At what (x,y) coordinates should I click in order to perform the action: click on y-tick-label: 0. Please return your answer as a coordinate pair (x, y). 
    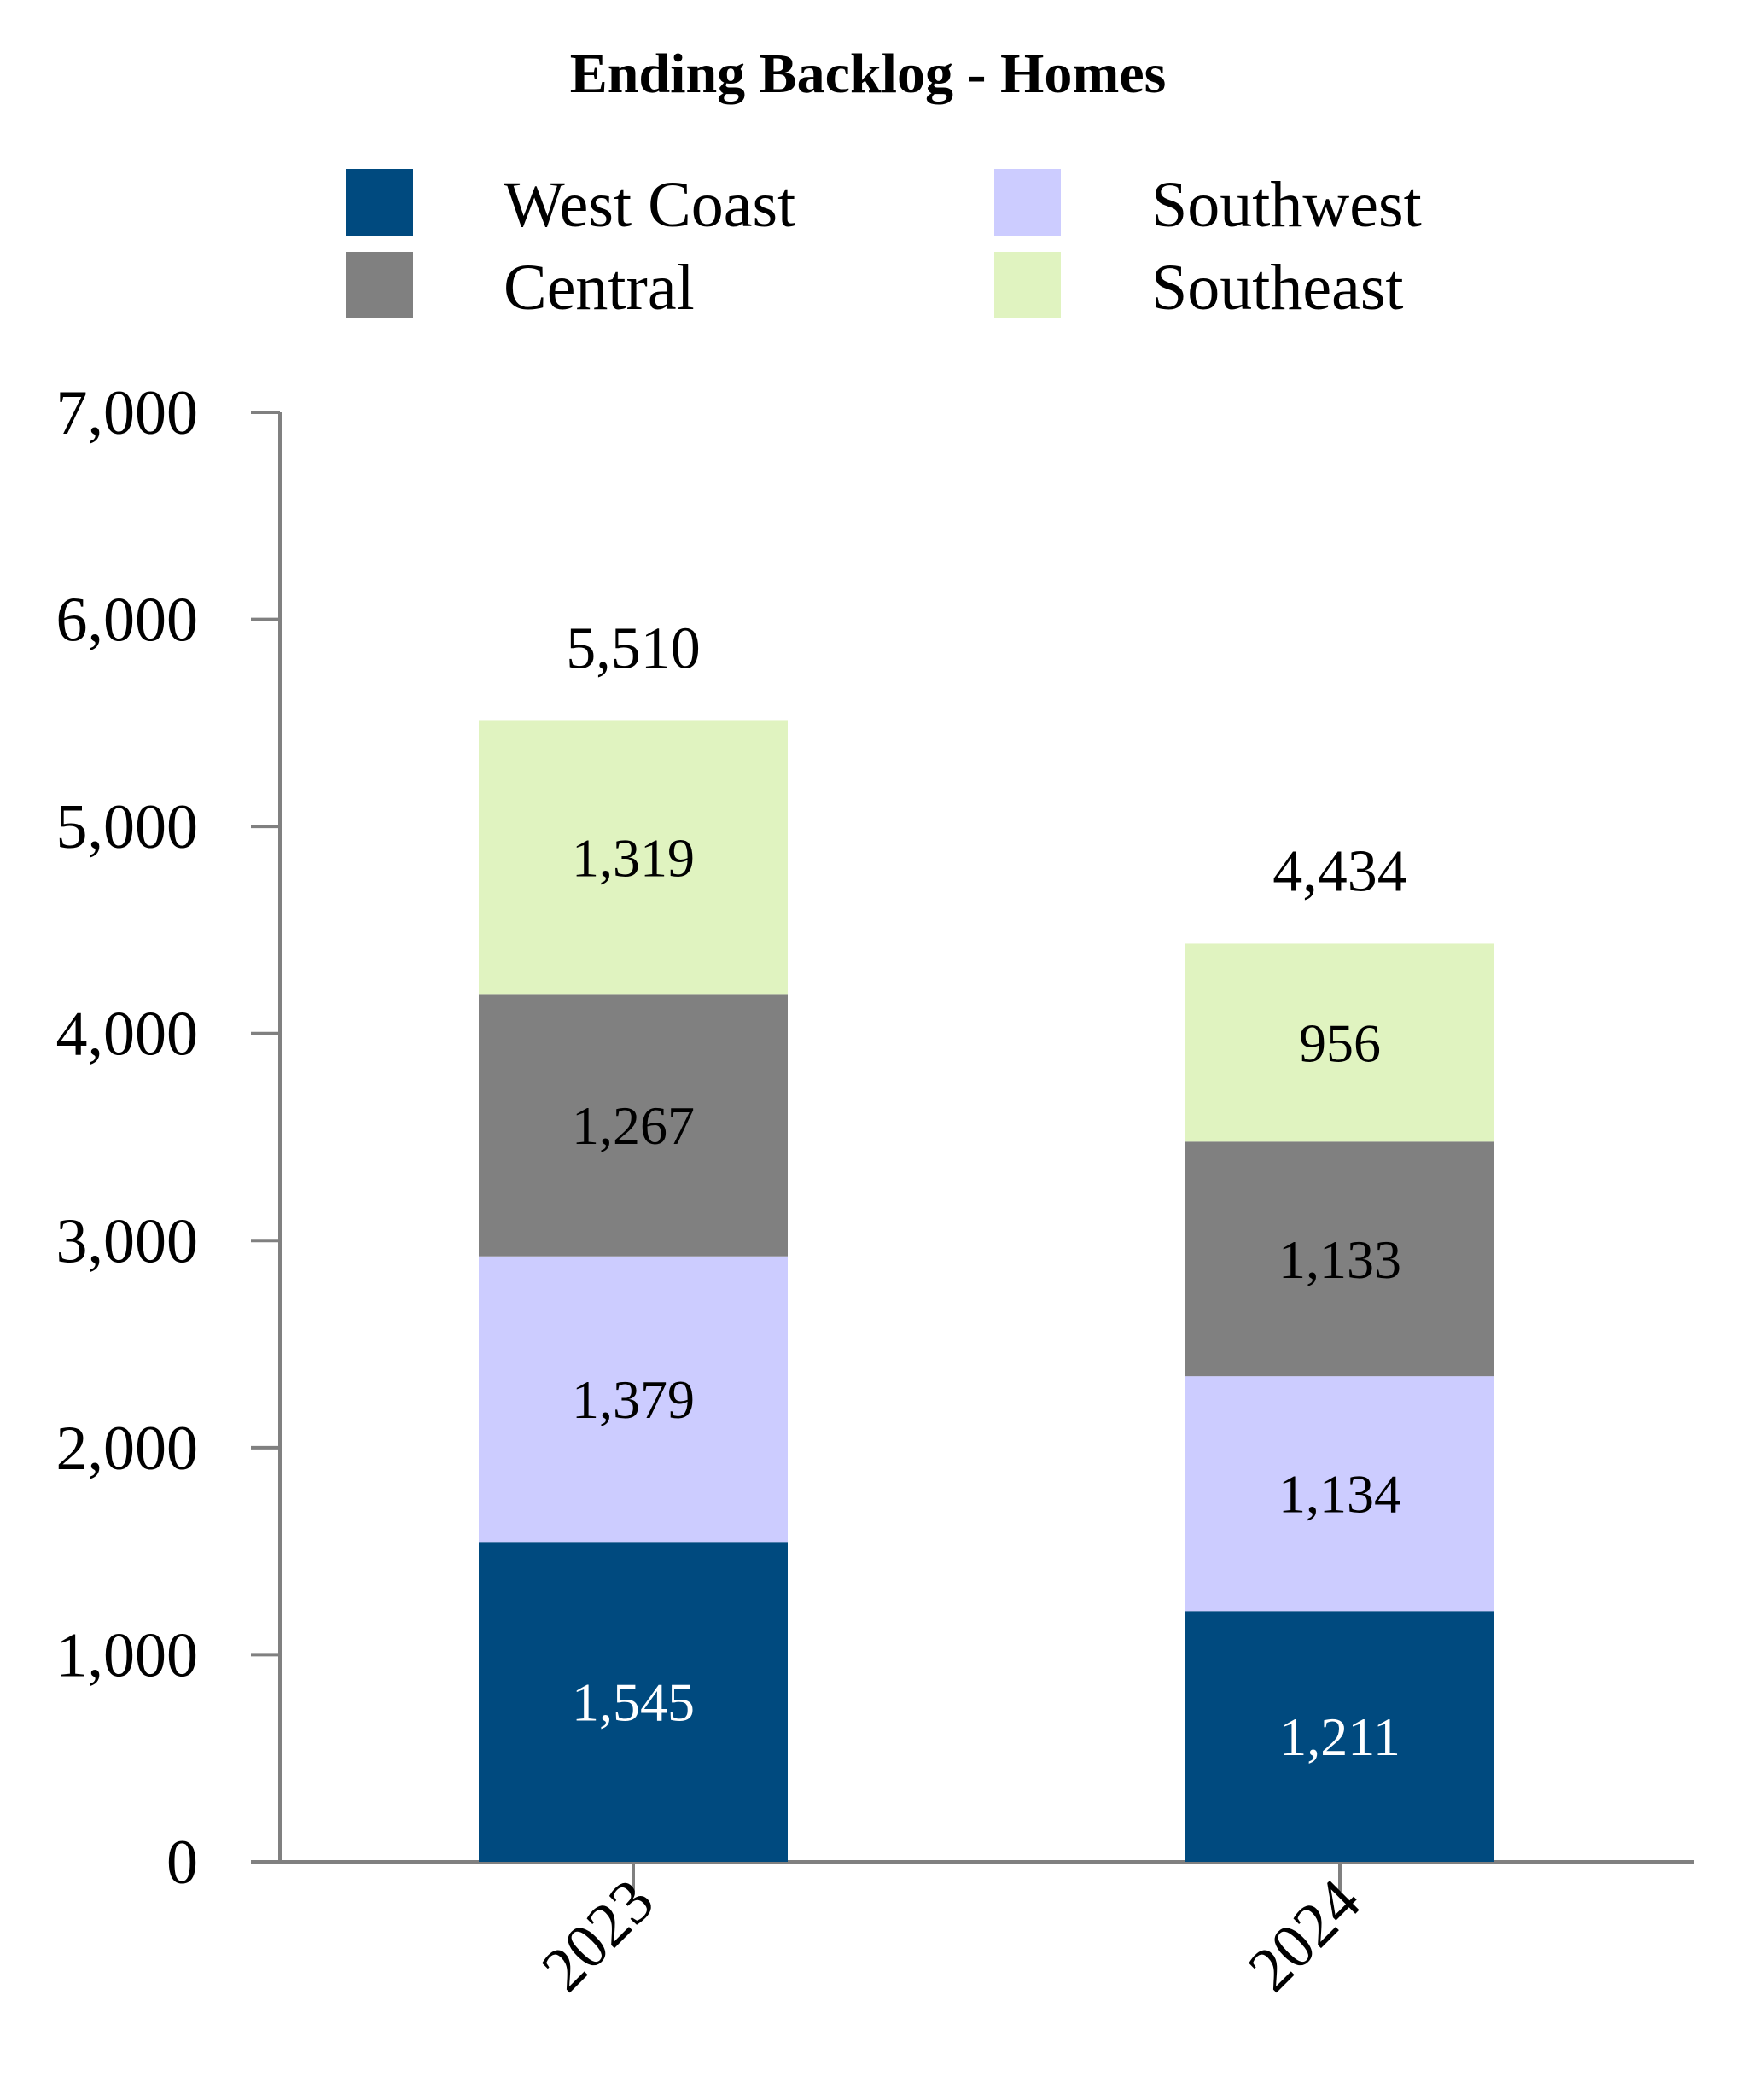
    Looking at the image, I should click on (182, 1863).